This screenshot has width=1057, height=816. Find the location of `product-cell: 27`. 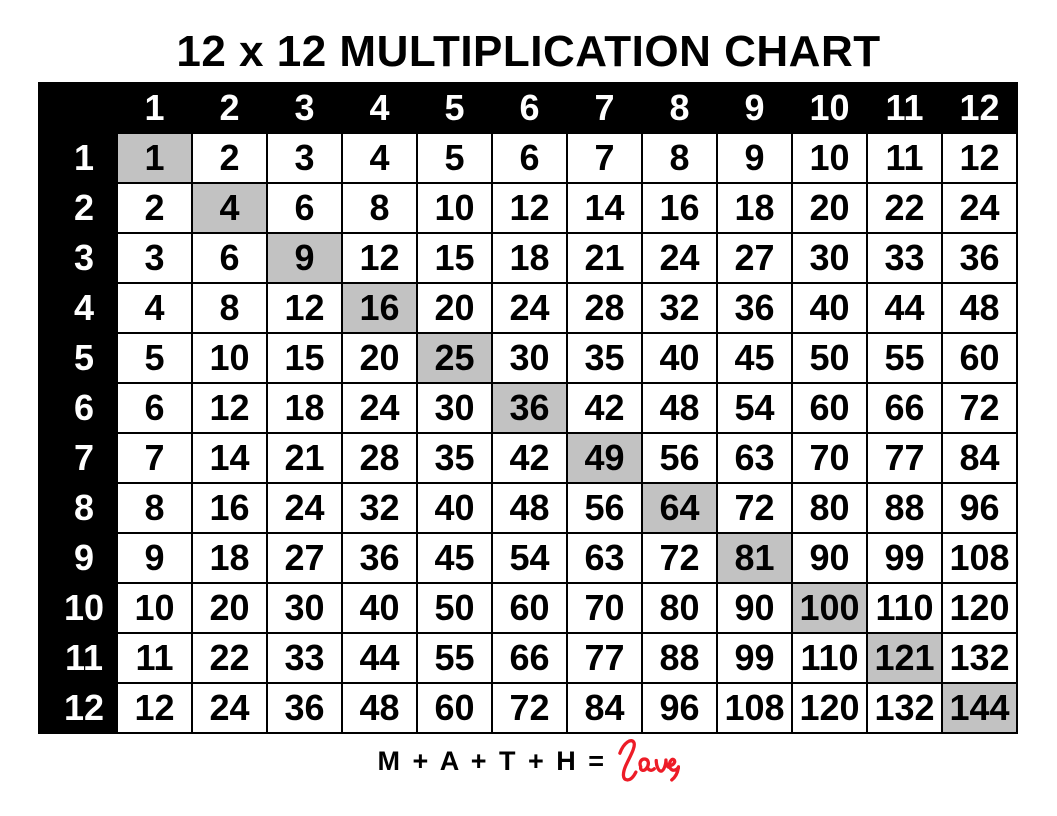

product-cell: 27 is located at coordinates (754, 258).